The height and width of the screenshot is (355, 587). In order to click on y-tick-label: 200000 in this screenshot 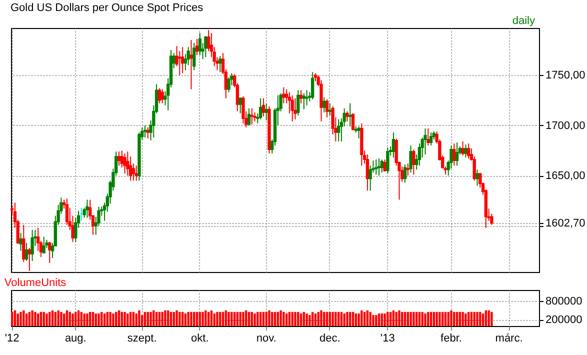, I will do `click(564, 320)`.